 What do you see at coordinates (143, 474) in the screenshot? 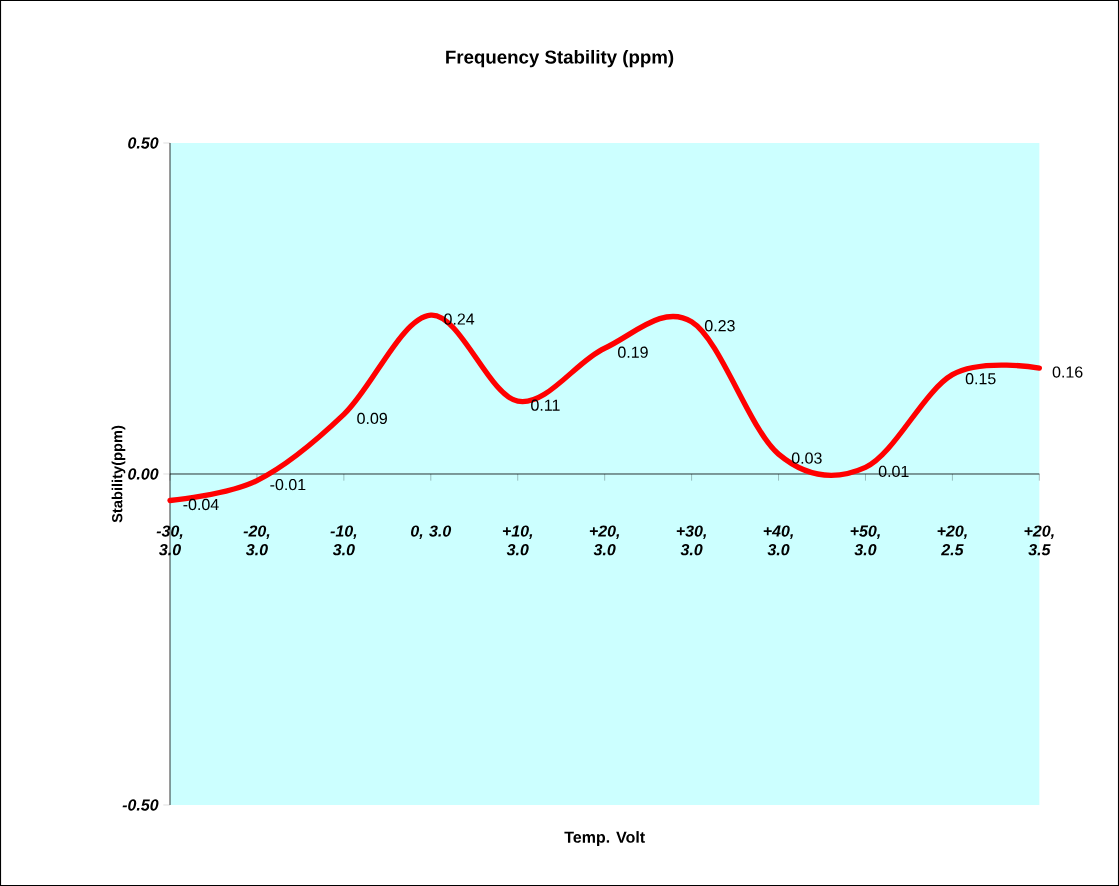
I see `y-tick-label: 0.00` at bounding box center [143, 474].